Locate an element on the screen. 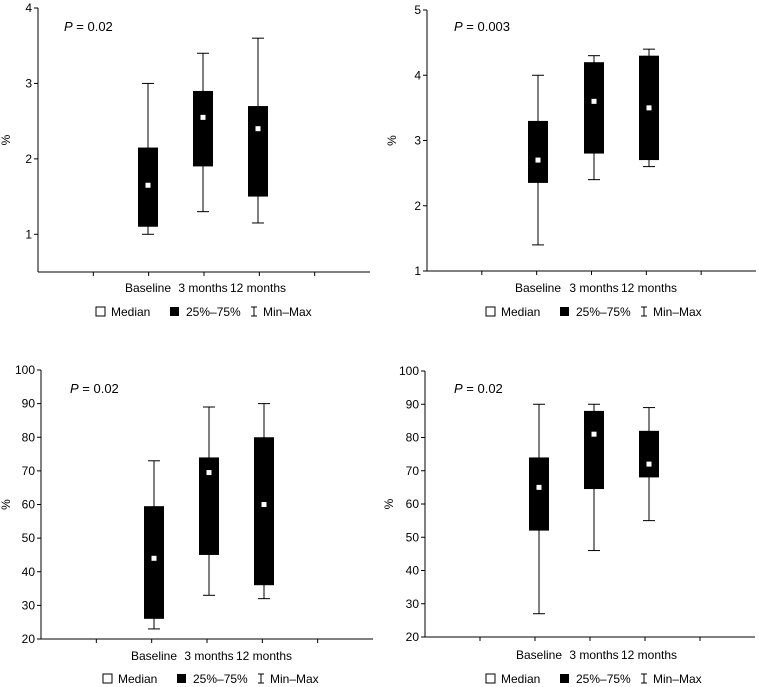  legend: Median 25%–75% Min–Max is located at coordinates (210, 679).